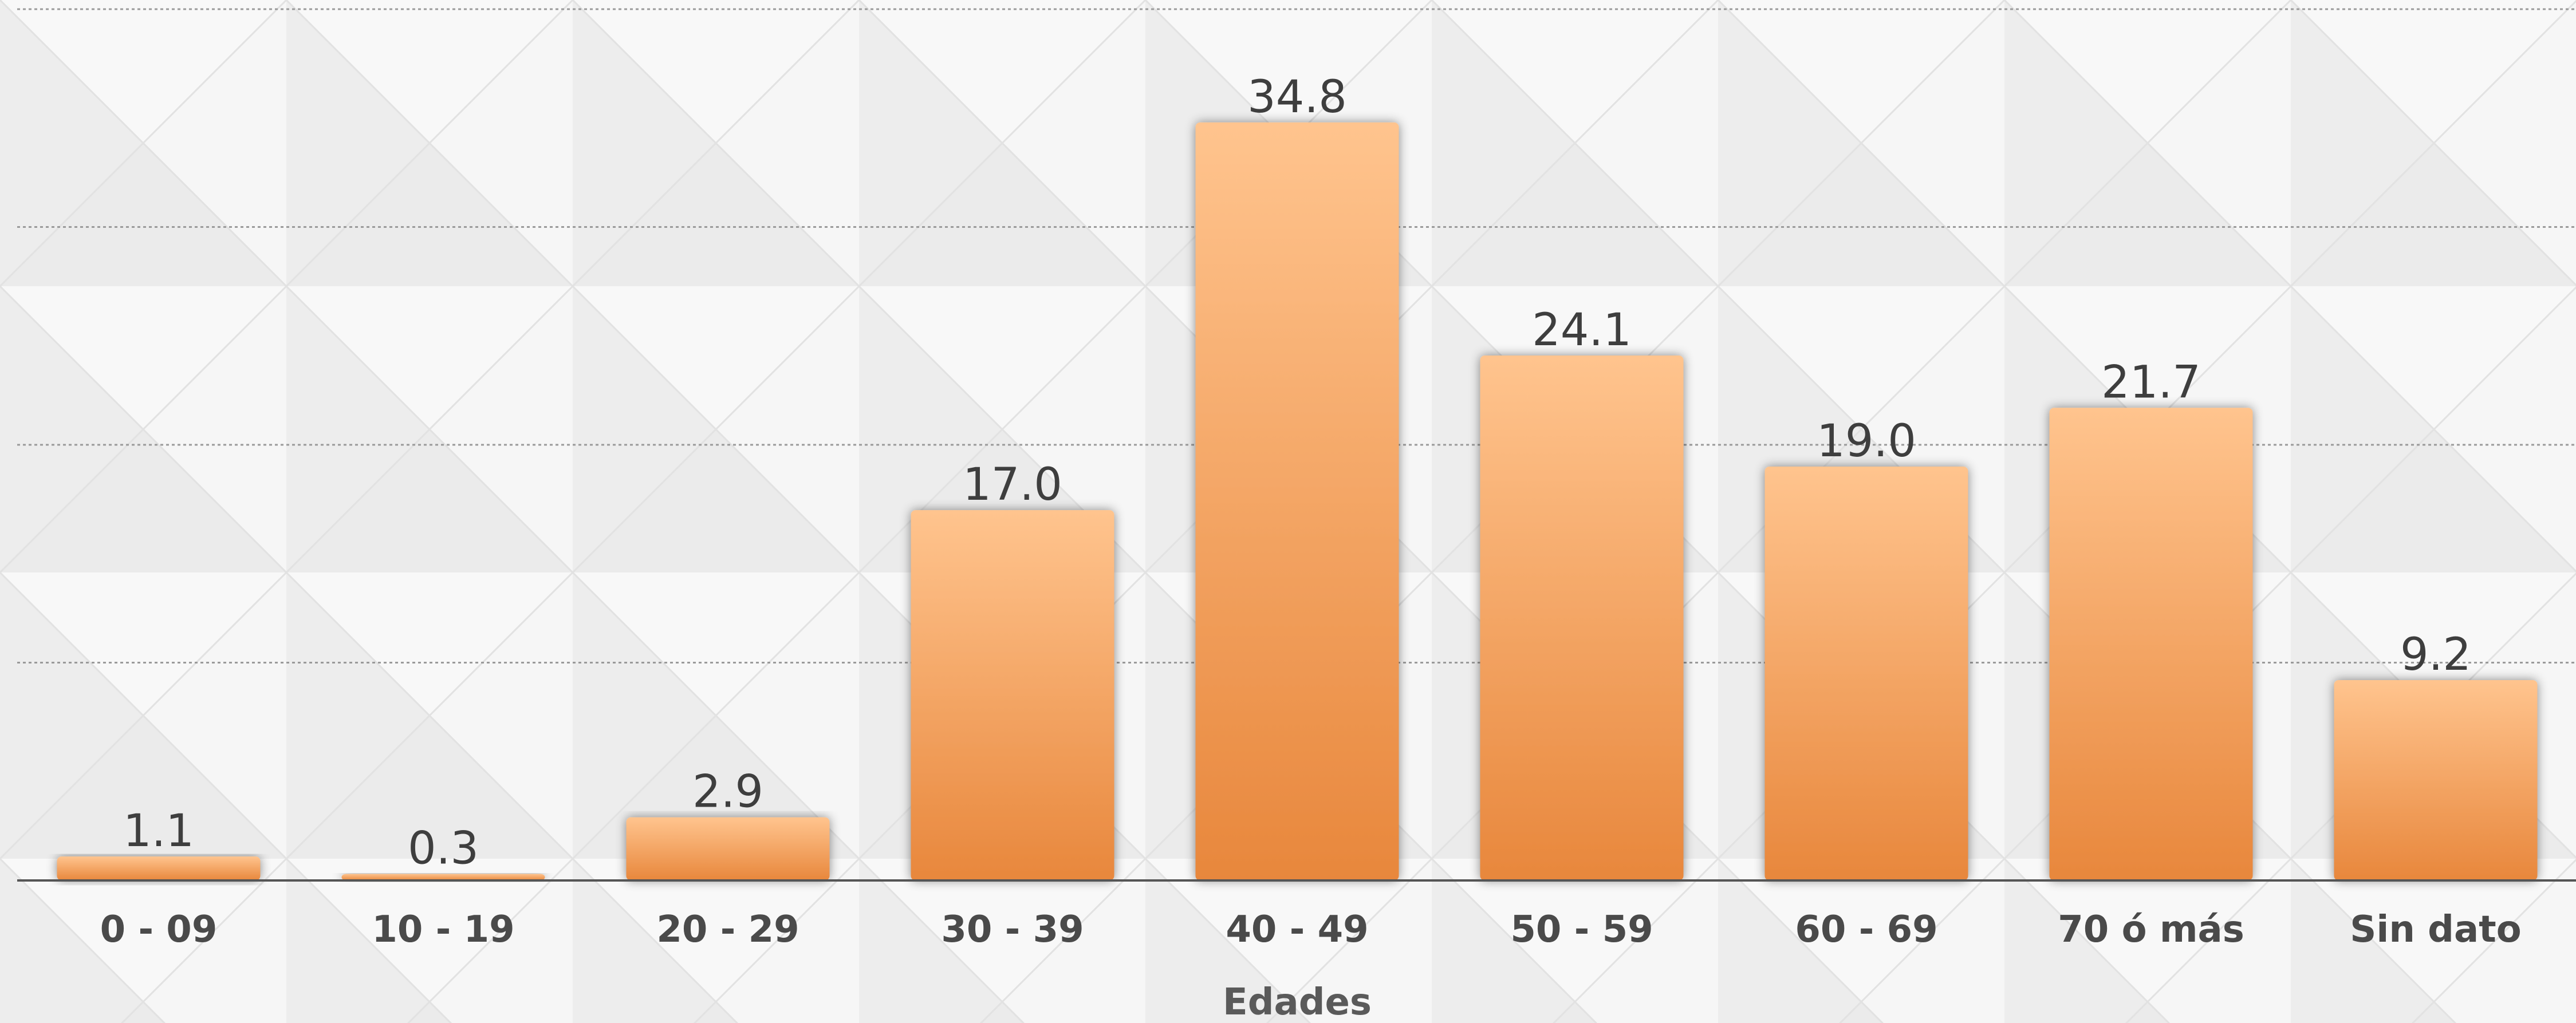 This screenshot has height=1023, width=2576. I want to click on x-tick-label: 10 - 19, so click(443, 930).